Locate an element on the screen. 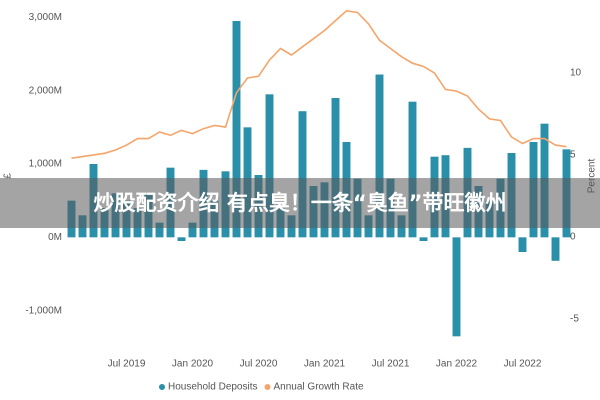 The width and height of the screenshot is (600, 400). y2-tick-label: -5 is located at coordinates (574, 318).